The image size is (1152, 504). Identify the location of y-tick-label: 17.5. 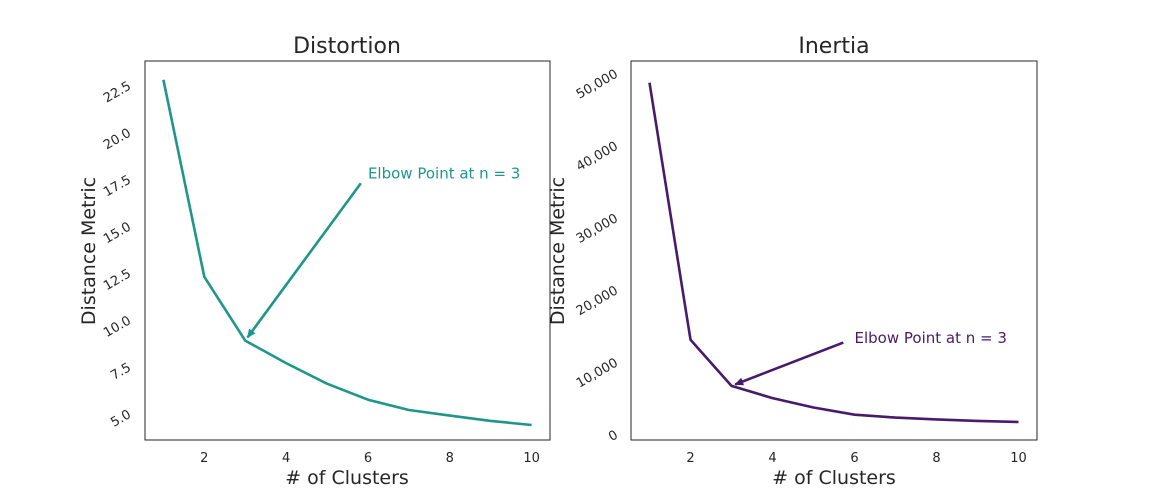
(117, 186).